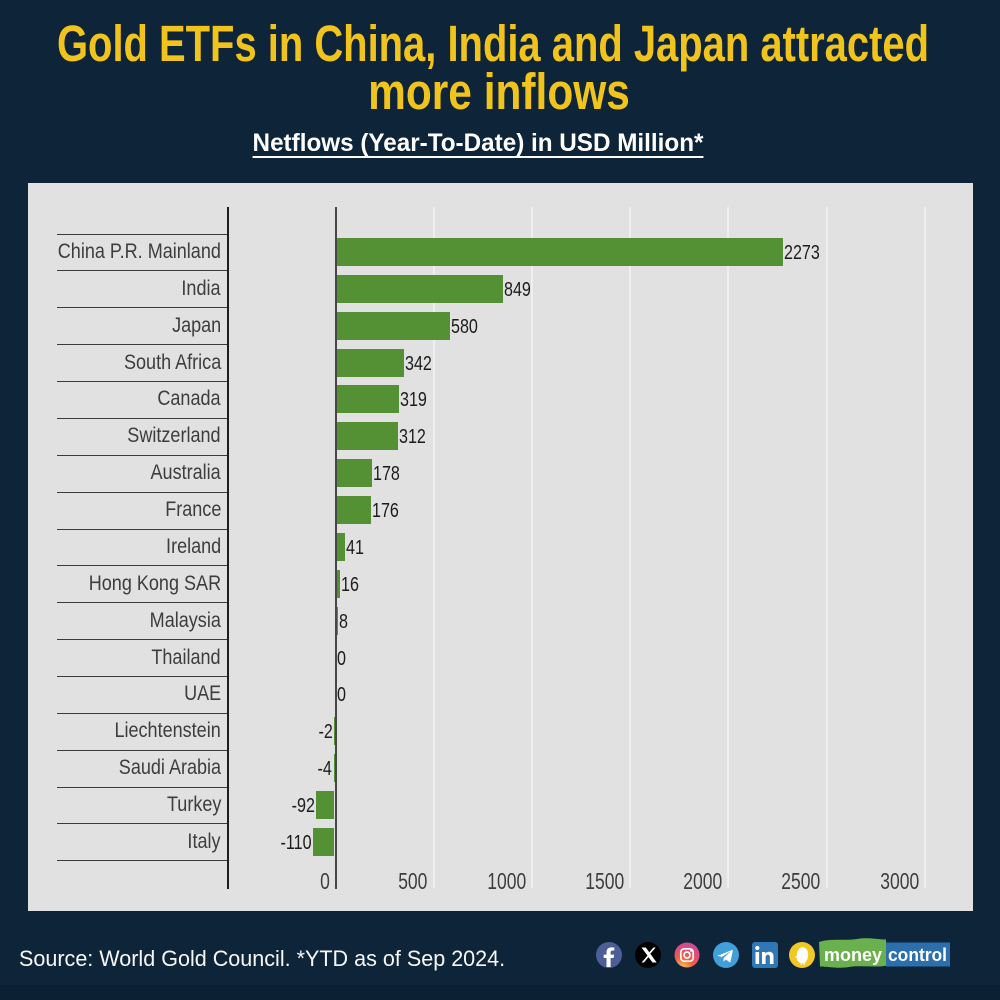  Describe the element at coordinates (917, 954) in the screenshot. I see `svg-text: control` at that location.